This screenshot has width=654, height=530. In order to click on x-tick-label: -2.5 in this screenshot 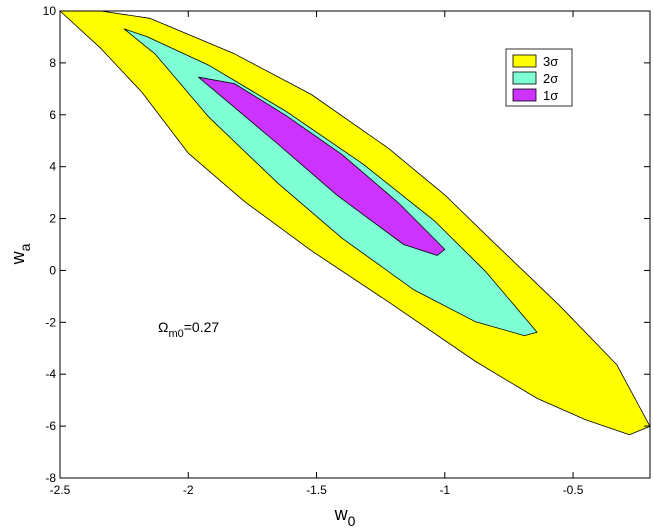, I will do `click(60, 490)`.